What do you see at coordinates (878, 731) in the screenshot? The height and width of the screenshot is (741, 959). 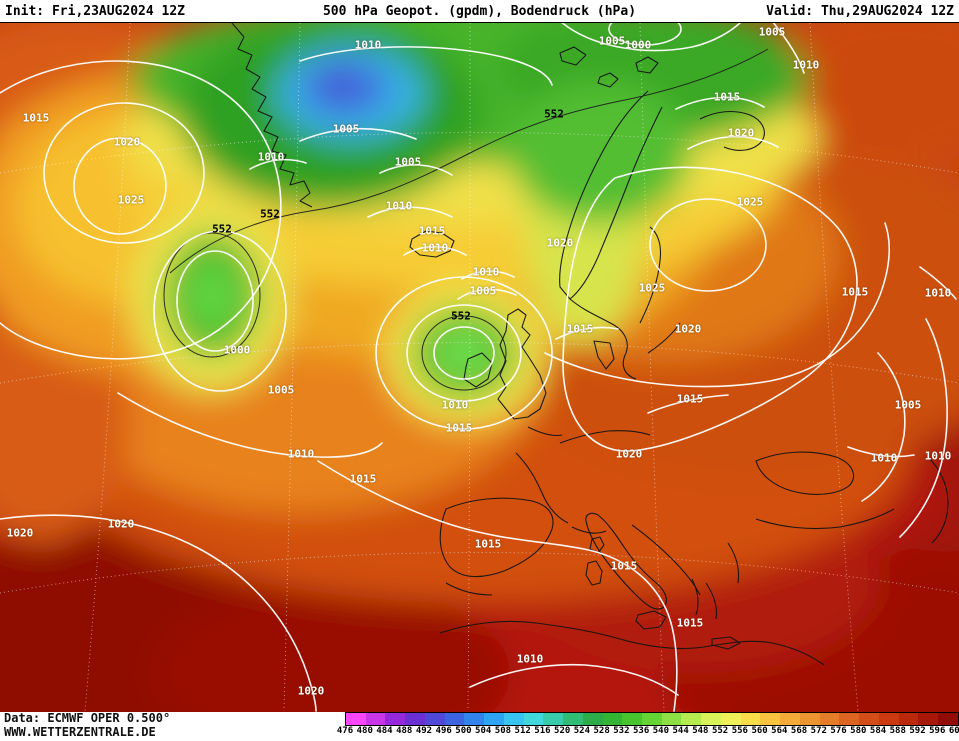 I see `colorbar-tick: 584` at bounding box center [878, 731].